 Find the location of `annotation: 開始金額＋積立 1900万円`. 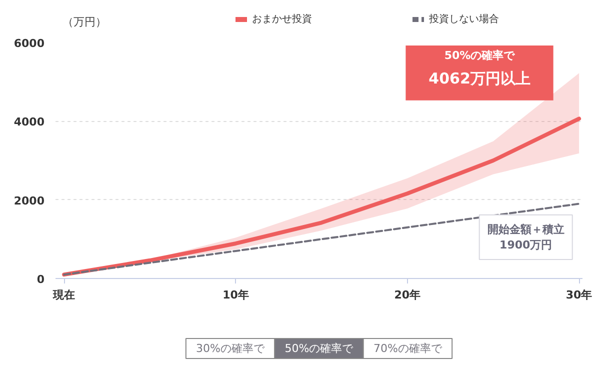

annotation: 開始金額＋積立 1900万円 is located at coordinates (525, 237).